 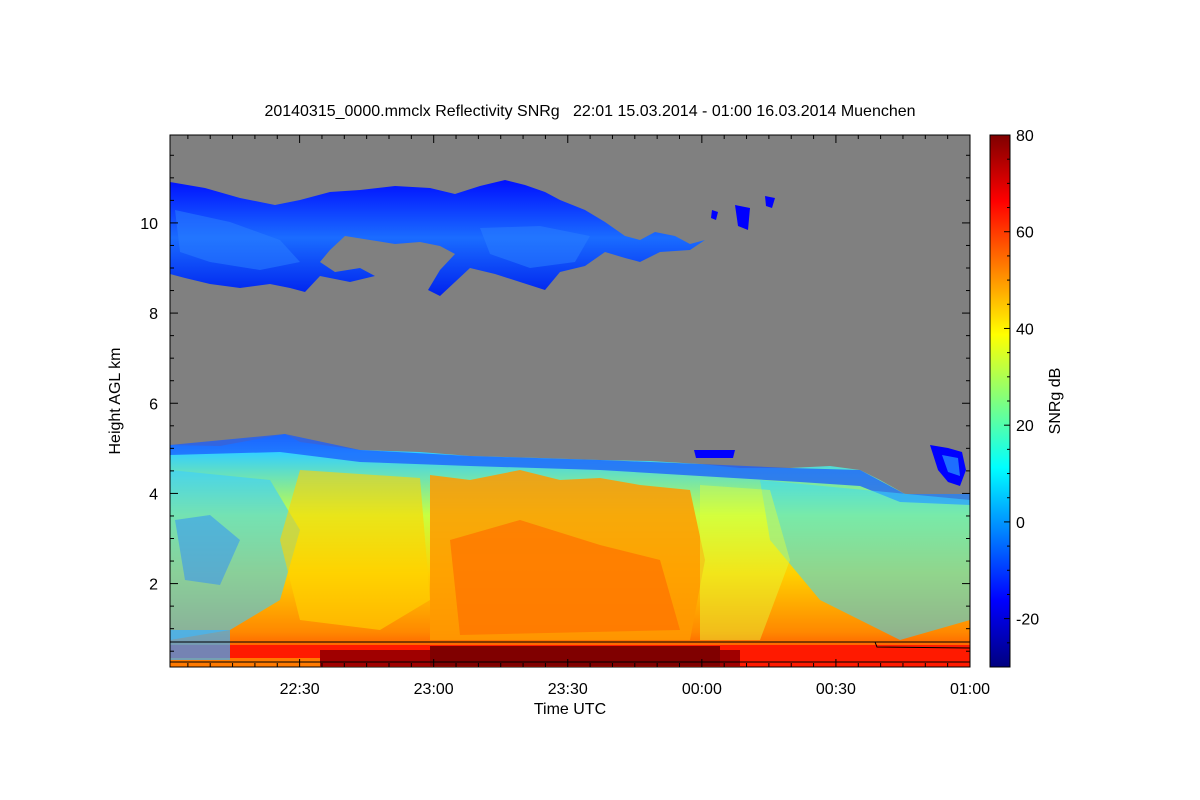 I want to click on colorbar-tick-label: 0, so click(x=1020, y=523).